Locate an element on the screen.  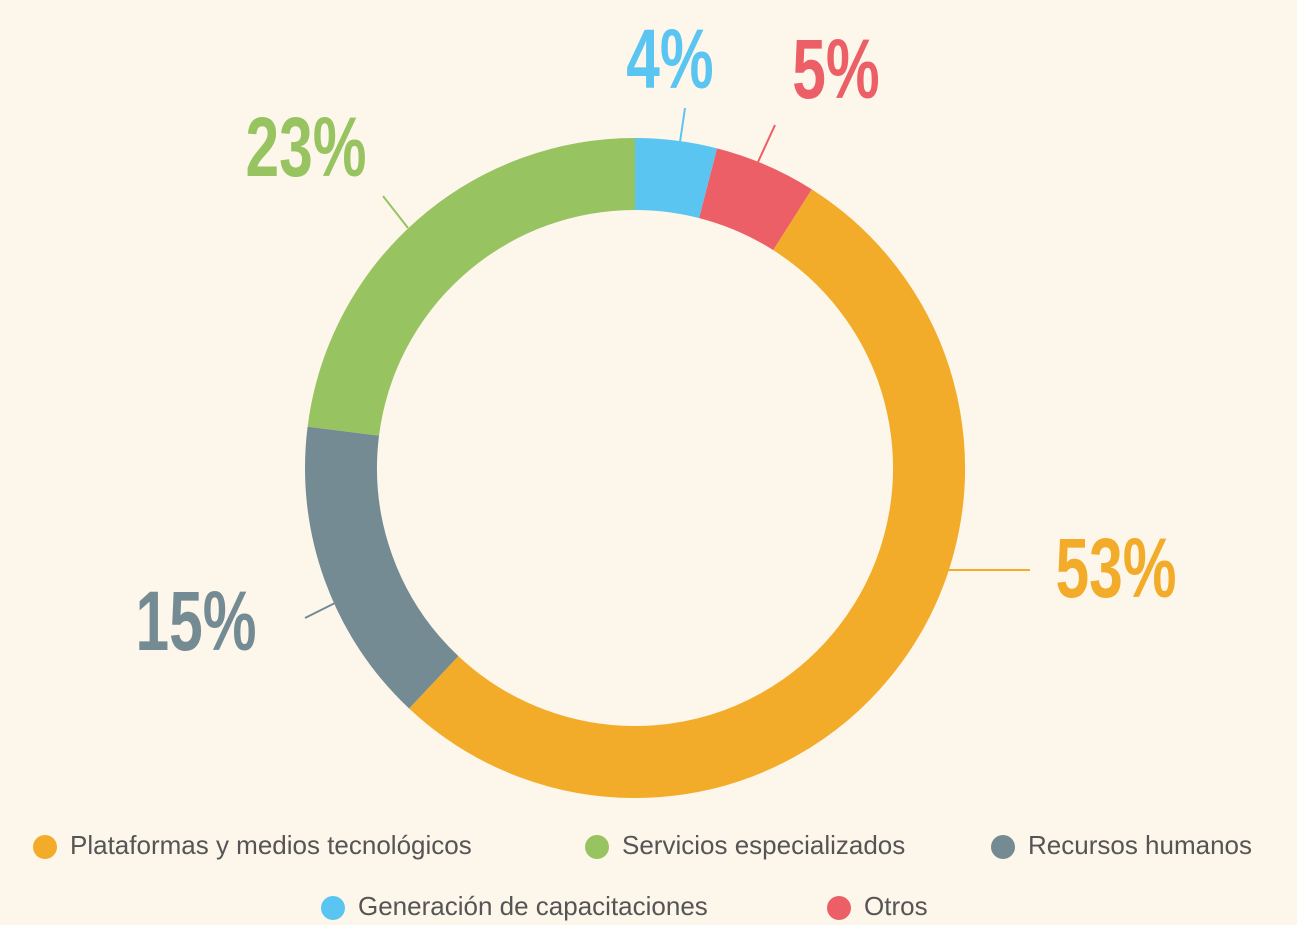
legend-label: Plataformas y medios tecnológicos is located at coordinates (271, 845).